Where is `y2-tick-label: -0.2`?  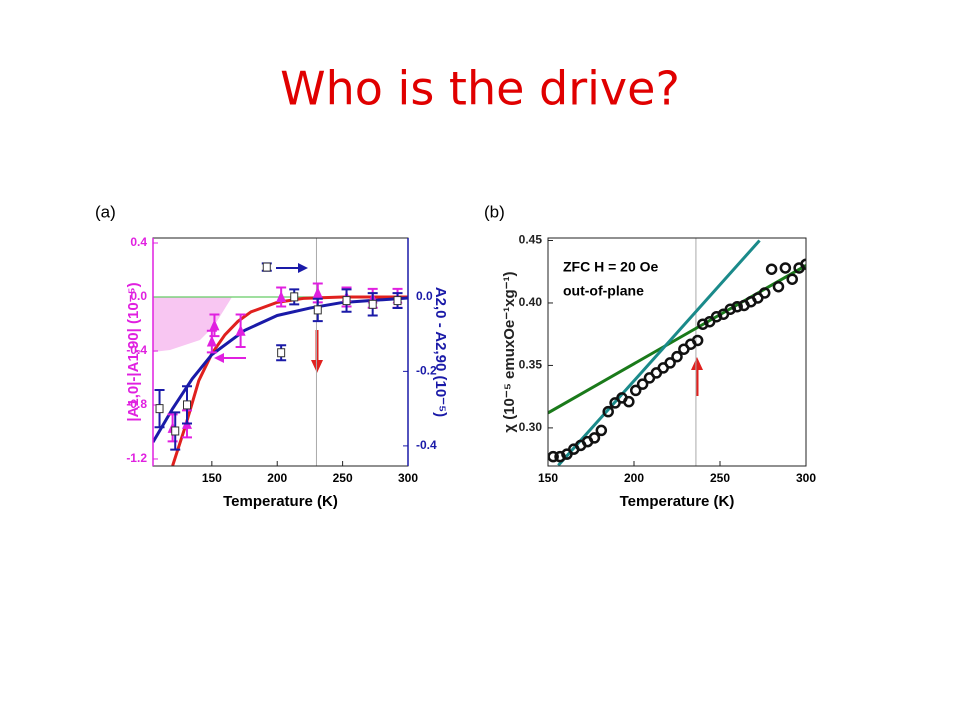 y2-tick-label: -0.2 is located at coordinates (426, 371).